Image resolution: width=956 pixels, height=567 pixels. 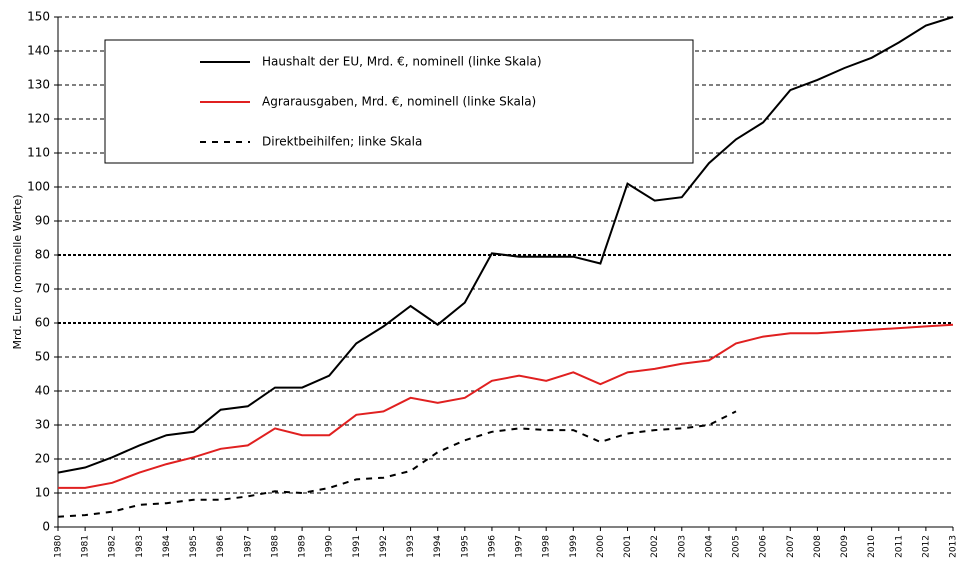 I want to click on x-tick-label: 2012, so click(x=926, y=546).